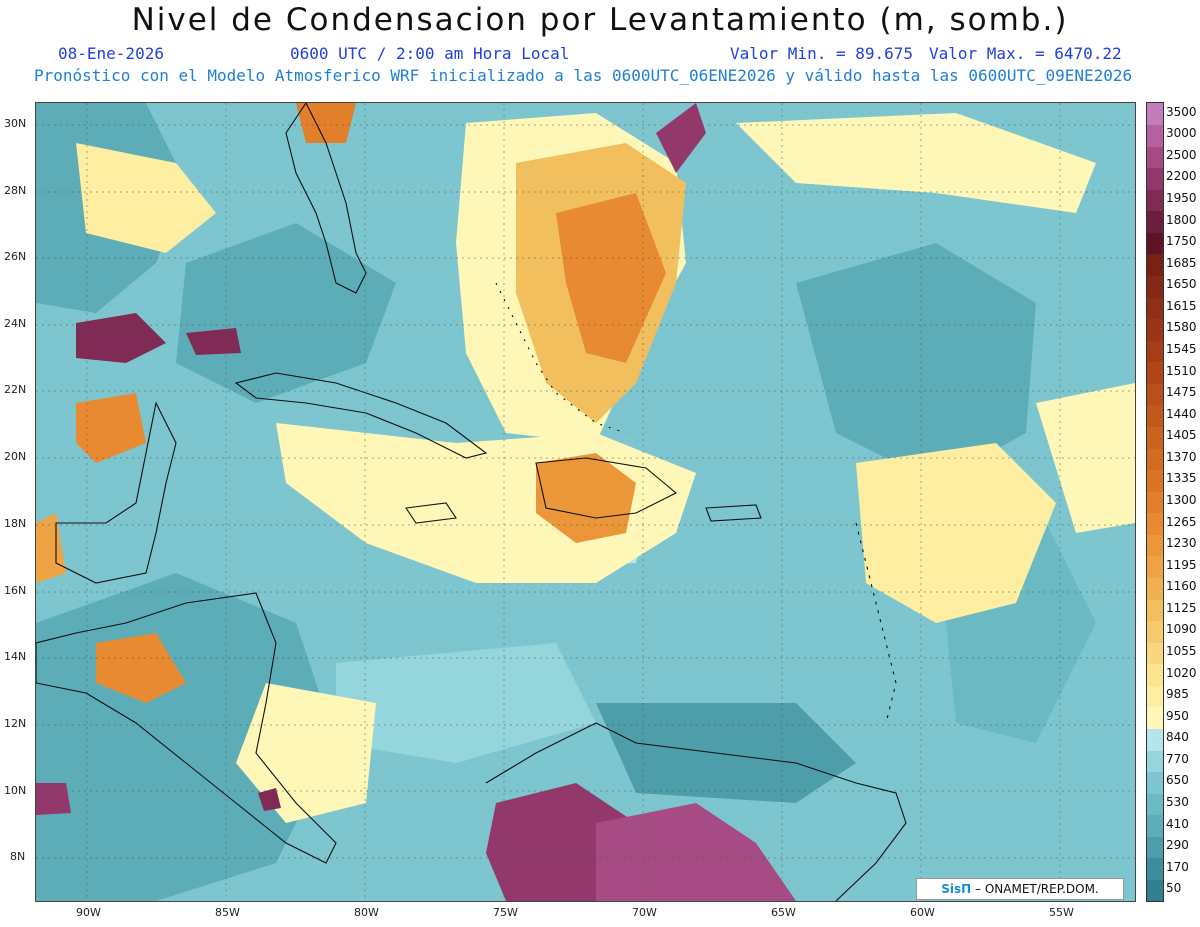 The width and height of the screenshot is (1200, 927). I want to click on lat-label-16n: 16N, so click(15, 590).